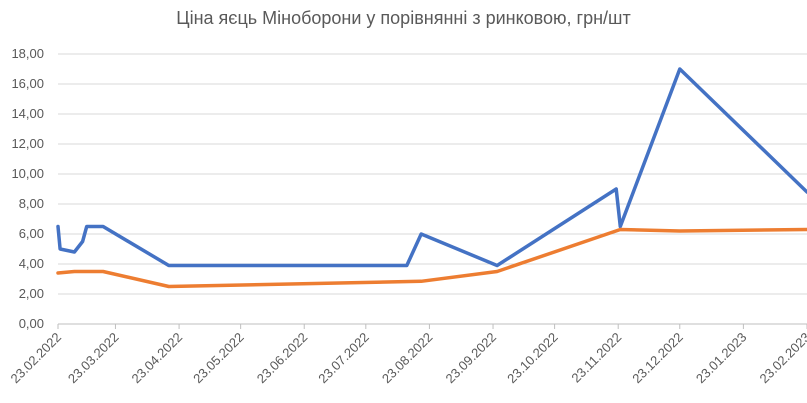 This screenshot has height=403, width=807. Describe the element at coordinates (31, 233) in the screenshot. I see `y-tick-label: 6,00` at that location.